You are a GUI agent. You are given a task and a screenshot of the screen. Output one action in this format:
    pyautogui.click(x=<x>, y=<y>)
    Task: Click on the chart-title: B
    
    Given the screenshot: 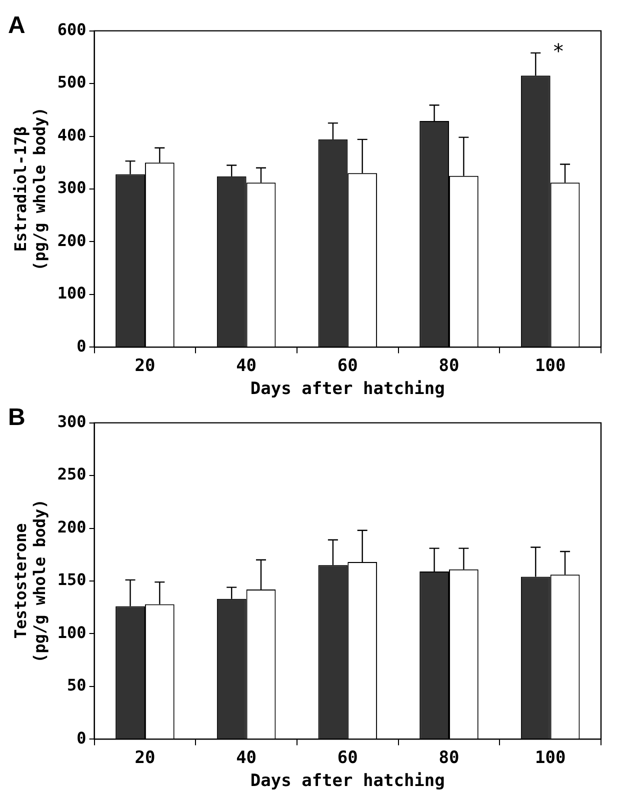 What is the action you would take?
    pyautogui.click(x=17, y=418)
    